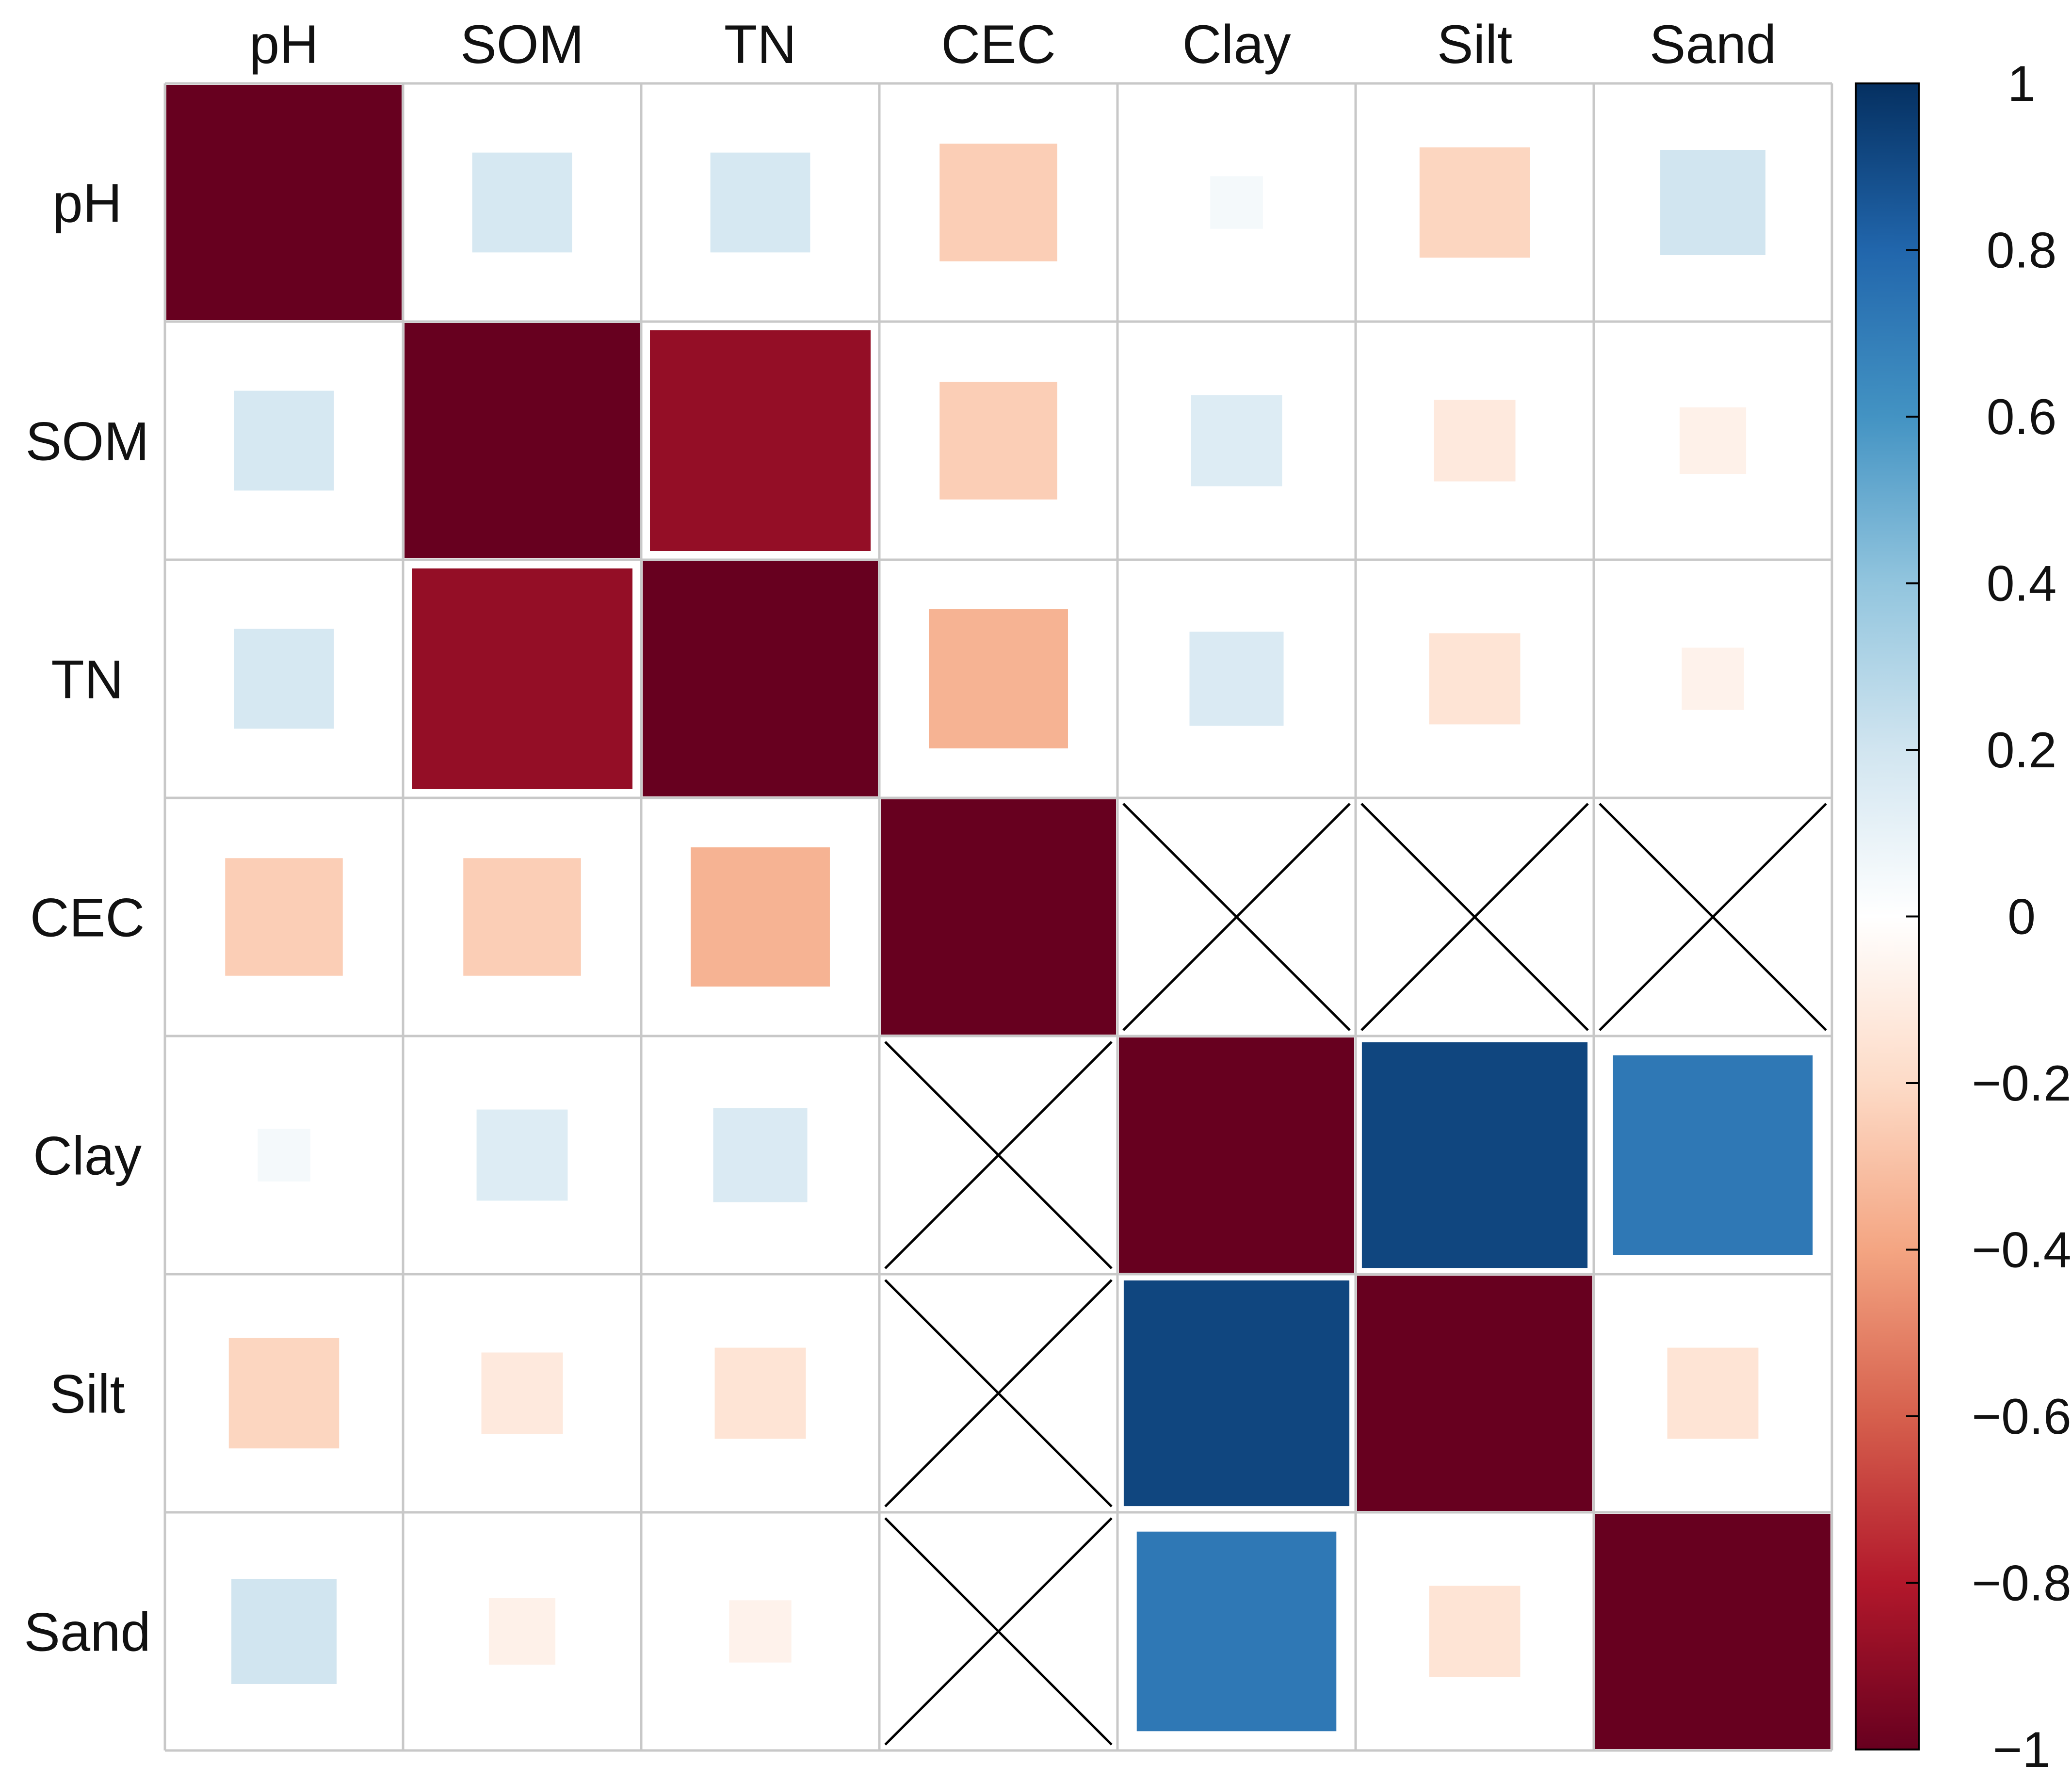 Image resolution: width=2072 pixels, height=1782 pixels. Describe the element at coordinates (1712, 202) in the screenshot. I see `cell-pH-Sand` at that location.